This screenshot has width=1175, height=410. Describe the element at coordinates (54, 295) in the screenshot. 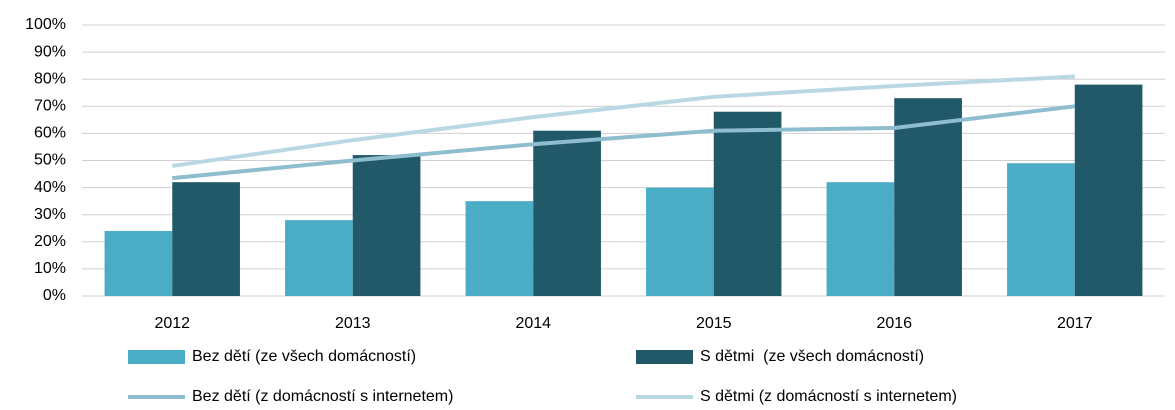

I see `y-tick-label: 0%` at that location.